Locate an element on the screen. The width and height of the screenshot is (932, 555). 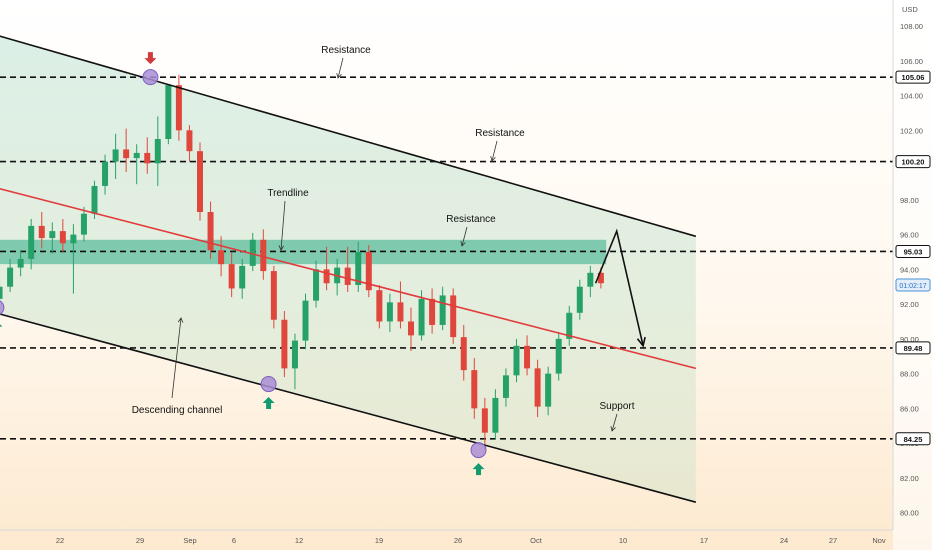
time-tick: 24 is located at coordinates (784, 540).